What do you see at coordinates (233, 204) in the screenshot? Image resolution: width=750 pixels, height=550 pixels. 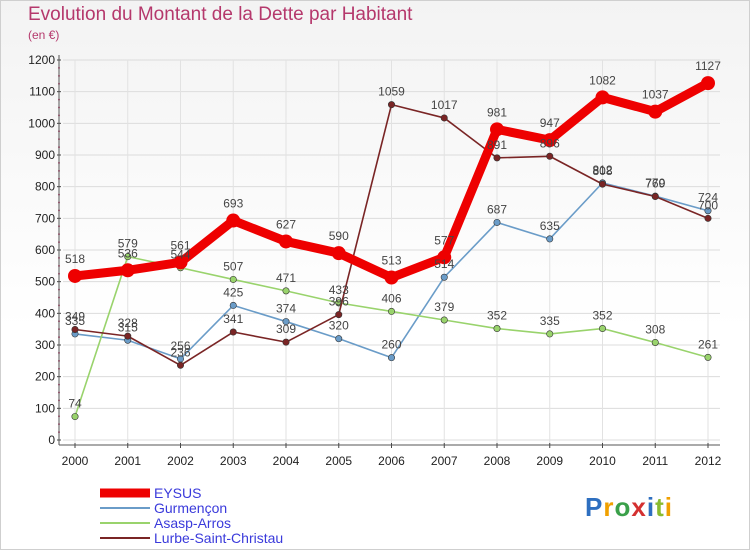 I see `data-label: 693` at bounding box center [233, 204].